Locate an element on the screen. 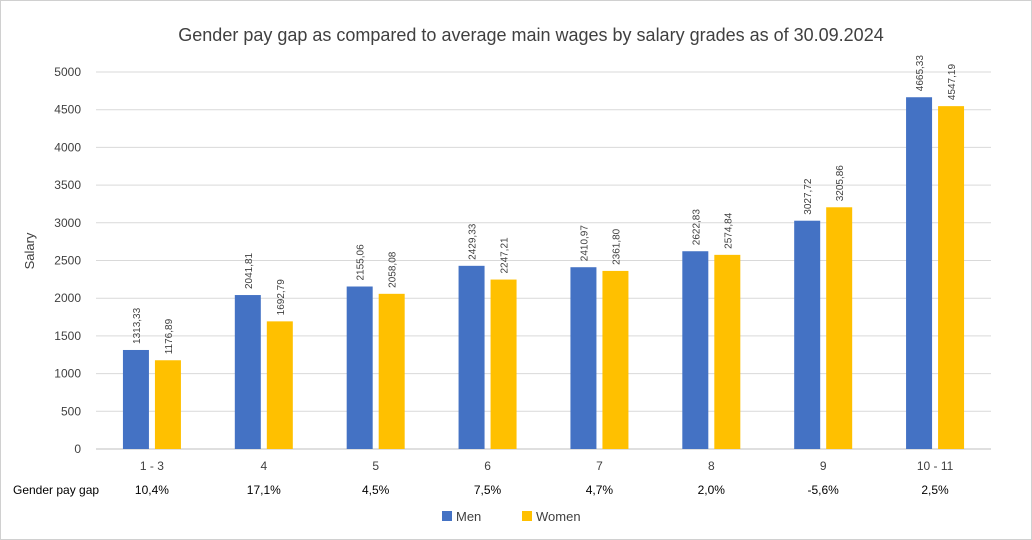 Image resolution: width=1032 pixels, height=540 pixels. y-tick-label: 500 is located at coordinates (71, 411).